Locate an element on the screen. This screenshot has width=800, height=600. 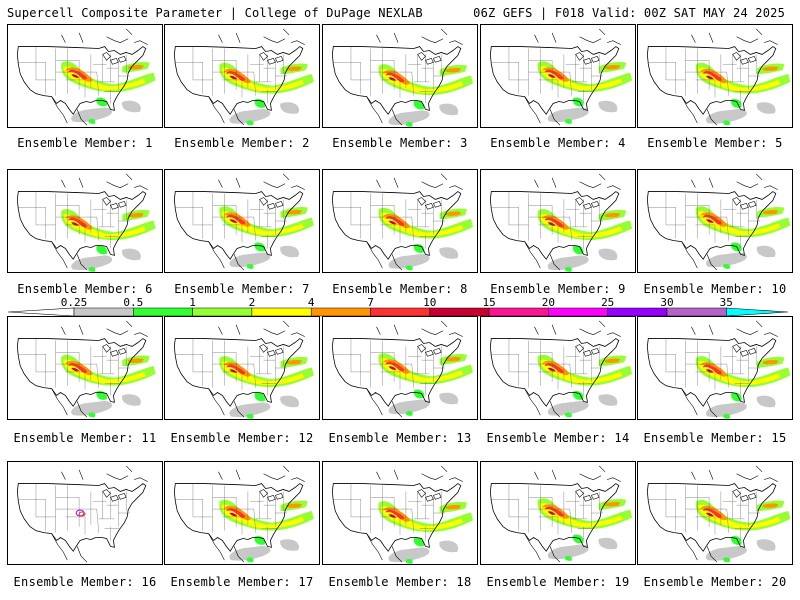
ensemble-member-caption: Ensemble Member: 11 is located at coordinates (85, 438).